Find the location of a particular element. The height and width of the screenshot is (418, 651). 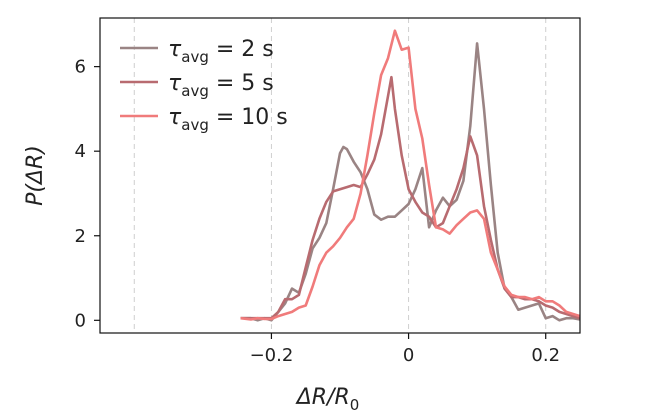

legend-entry-label: τavg = 5 s is located at coordinates (221, 85).